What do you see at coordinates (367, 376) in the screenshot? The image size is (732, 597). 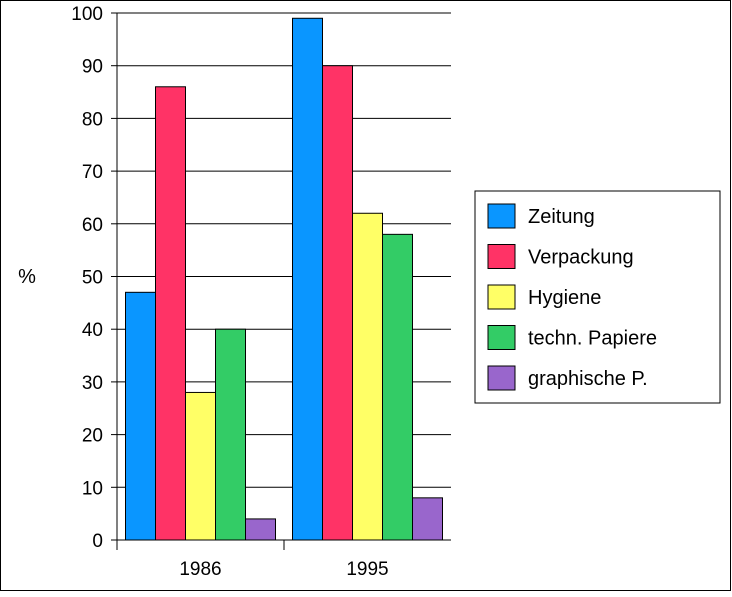 I see `bar-hygiene-1995` at bounding box center [367, 376].